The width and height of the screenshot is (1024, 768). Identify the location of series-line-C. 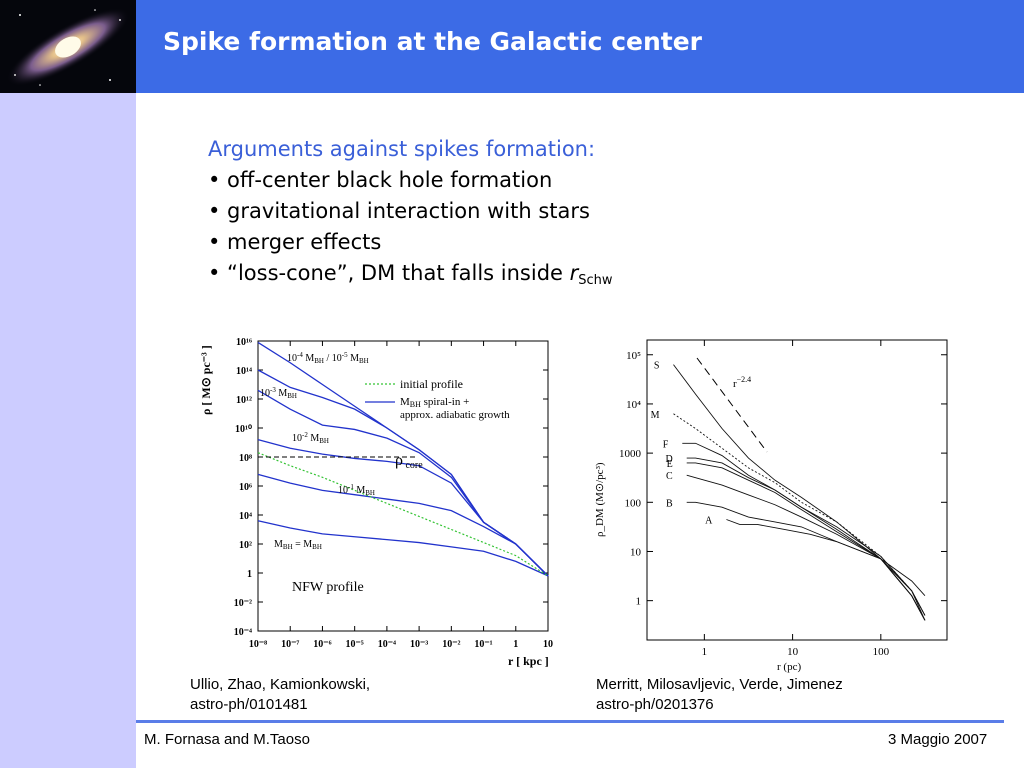
(806, 547).